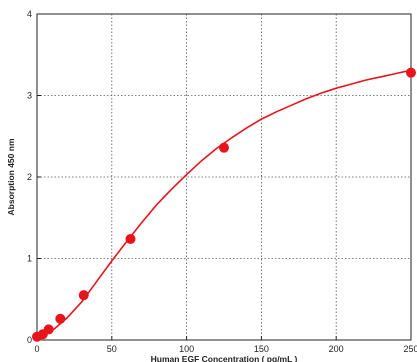 This screenshot has width=417, height=362. What do you see at coordinates (410, 349) in the screenshot?
I see `x-tick-label: 250` at bounding box center [410, 349].